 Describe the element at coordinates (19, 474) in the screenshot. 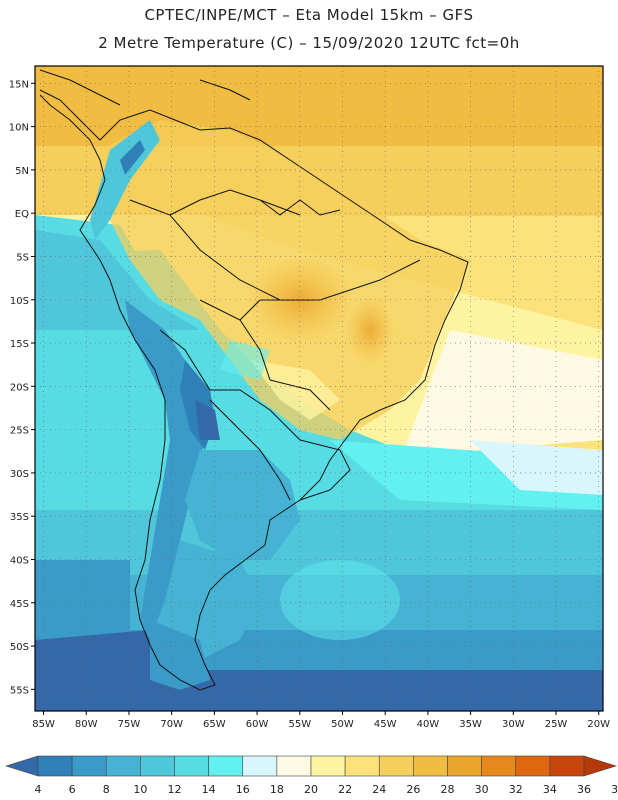

I see `latitude-label: 30S` at that location.